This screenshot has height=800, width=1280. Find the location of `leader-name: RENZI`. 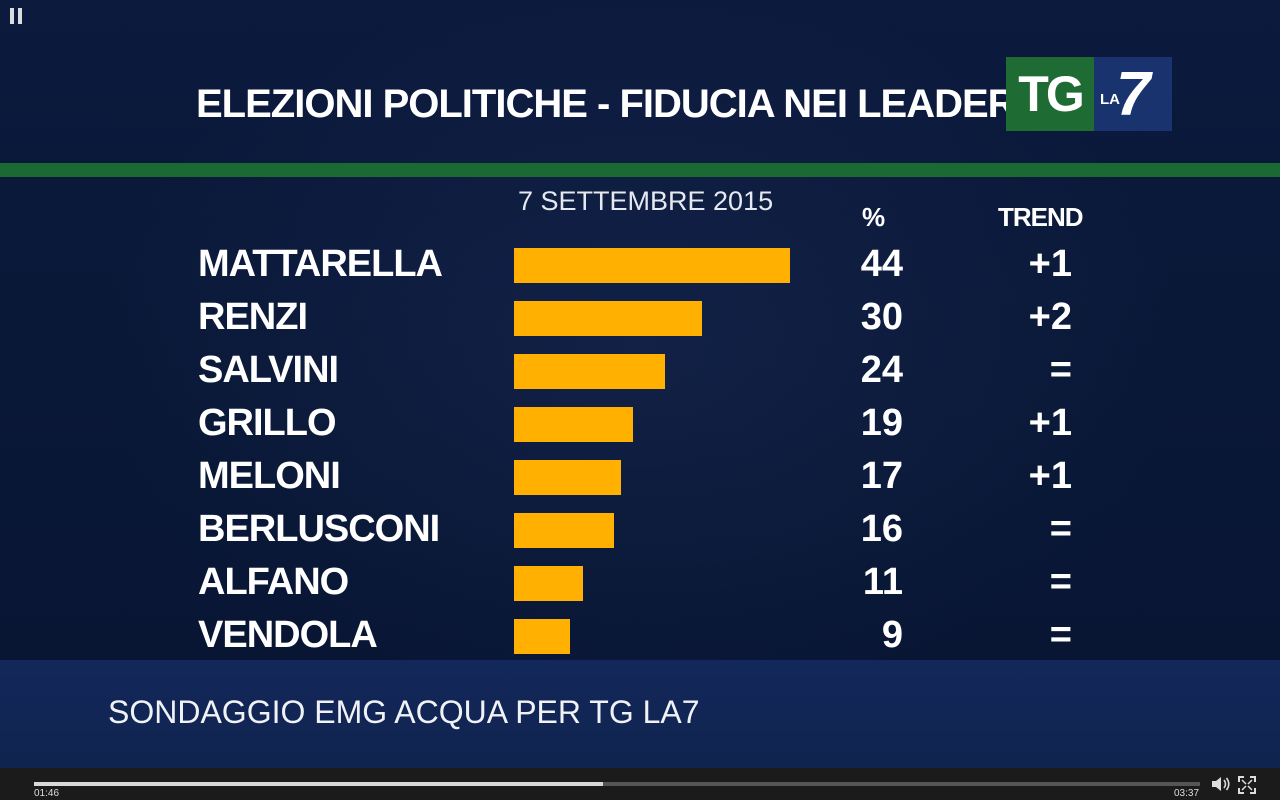

leader-name: RENZI is located at coordinates (253, 317).